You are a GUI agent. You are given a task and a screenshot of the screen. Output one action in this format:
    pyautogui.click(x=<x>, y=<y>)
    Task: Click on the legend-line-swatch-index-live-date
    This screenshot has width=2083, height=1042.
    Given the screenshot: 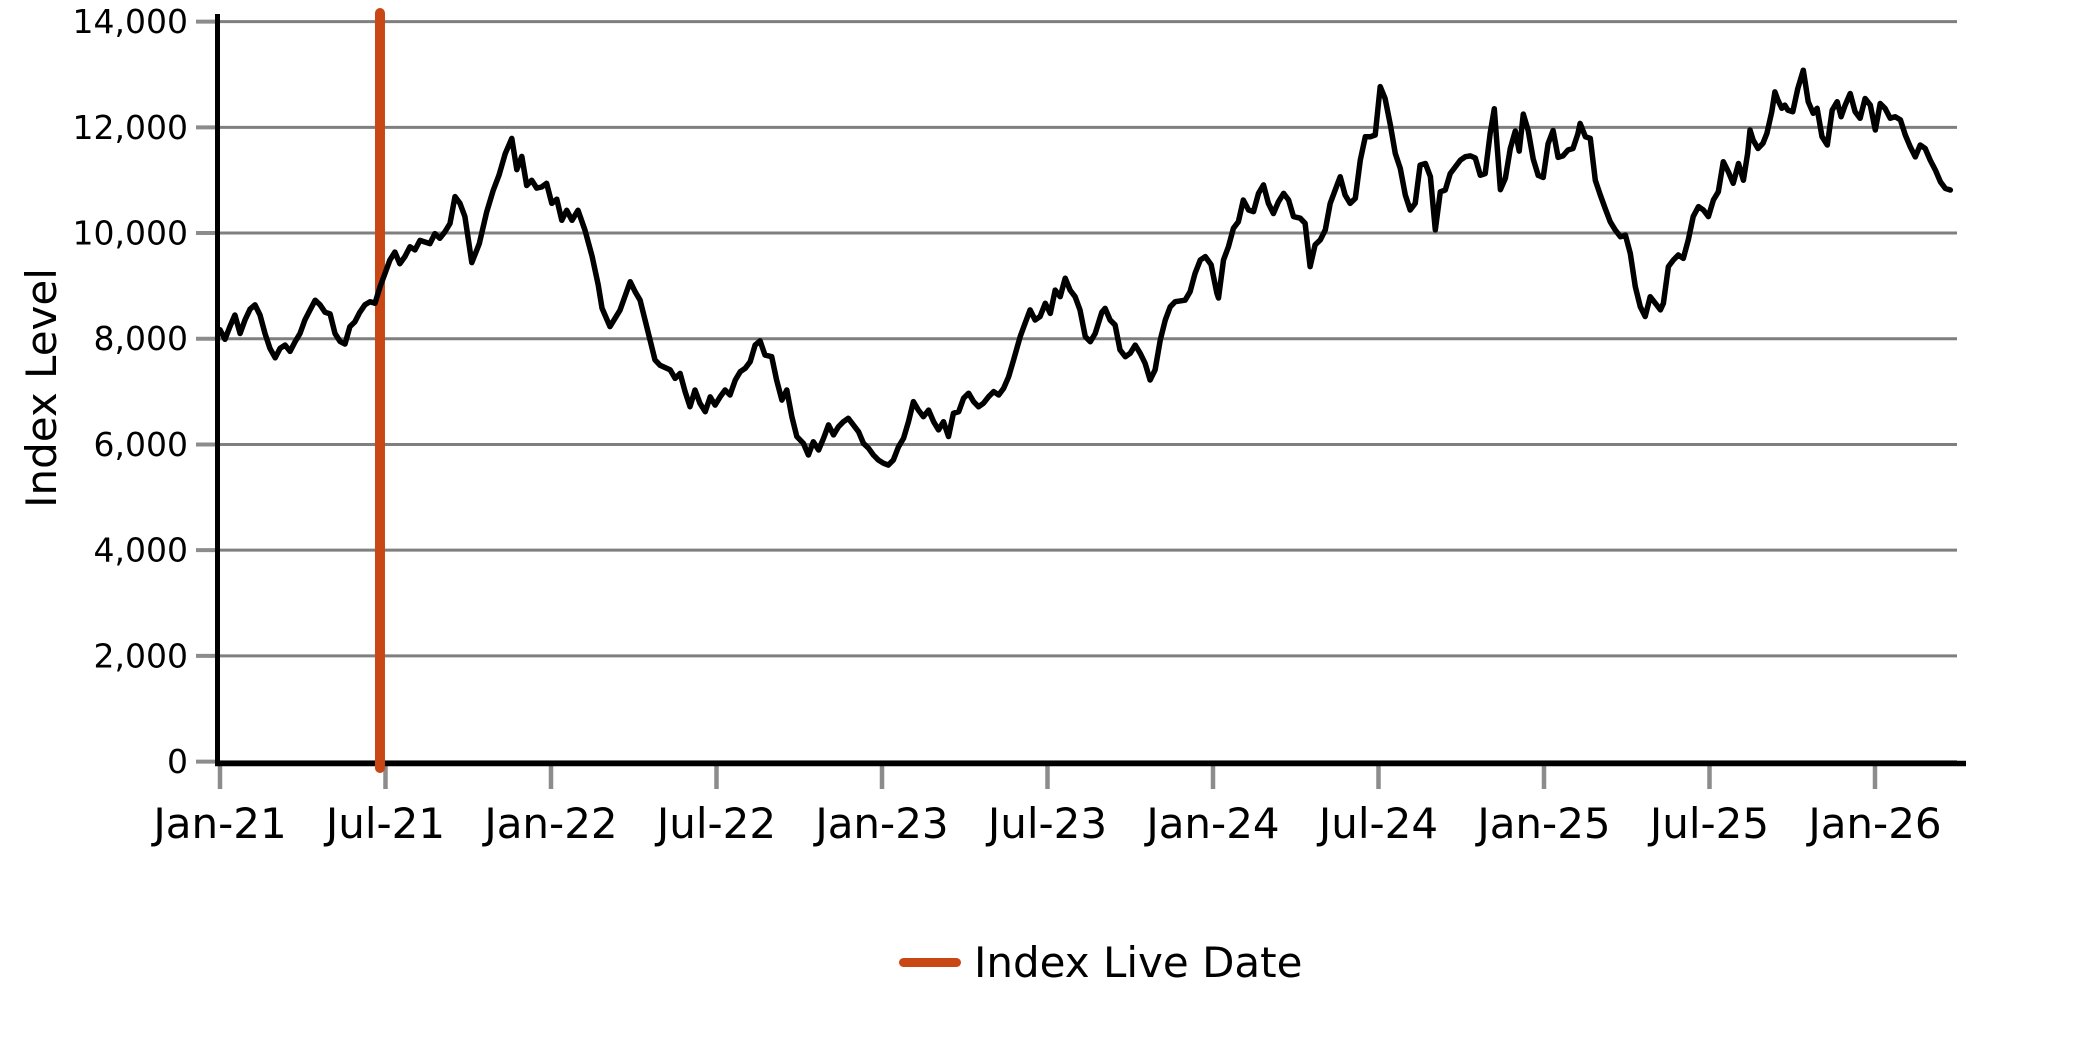 What is the action you would take?
    pyautogui.click(x=930, y=962)
    